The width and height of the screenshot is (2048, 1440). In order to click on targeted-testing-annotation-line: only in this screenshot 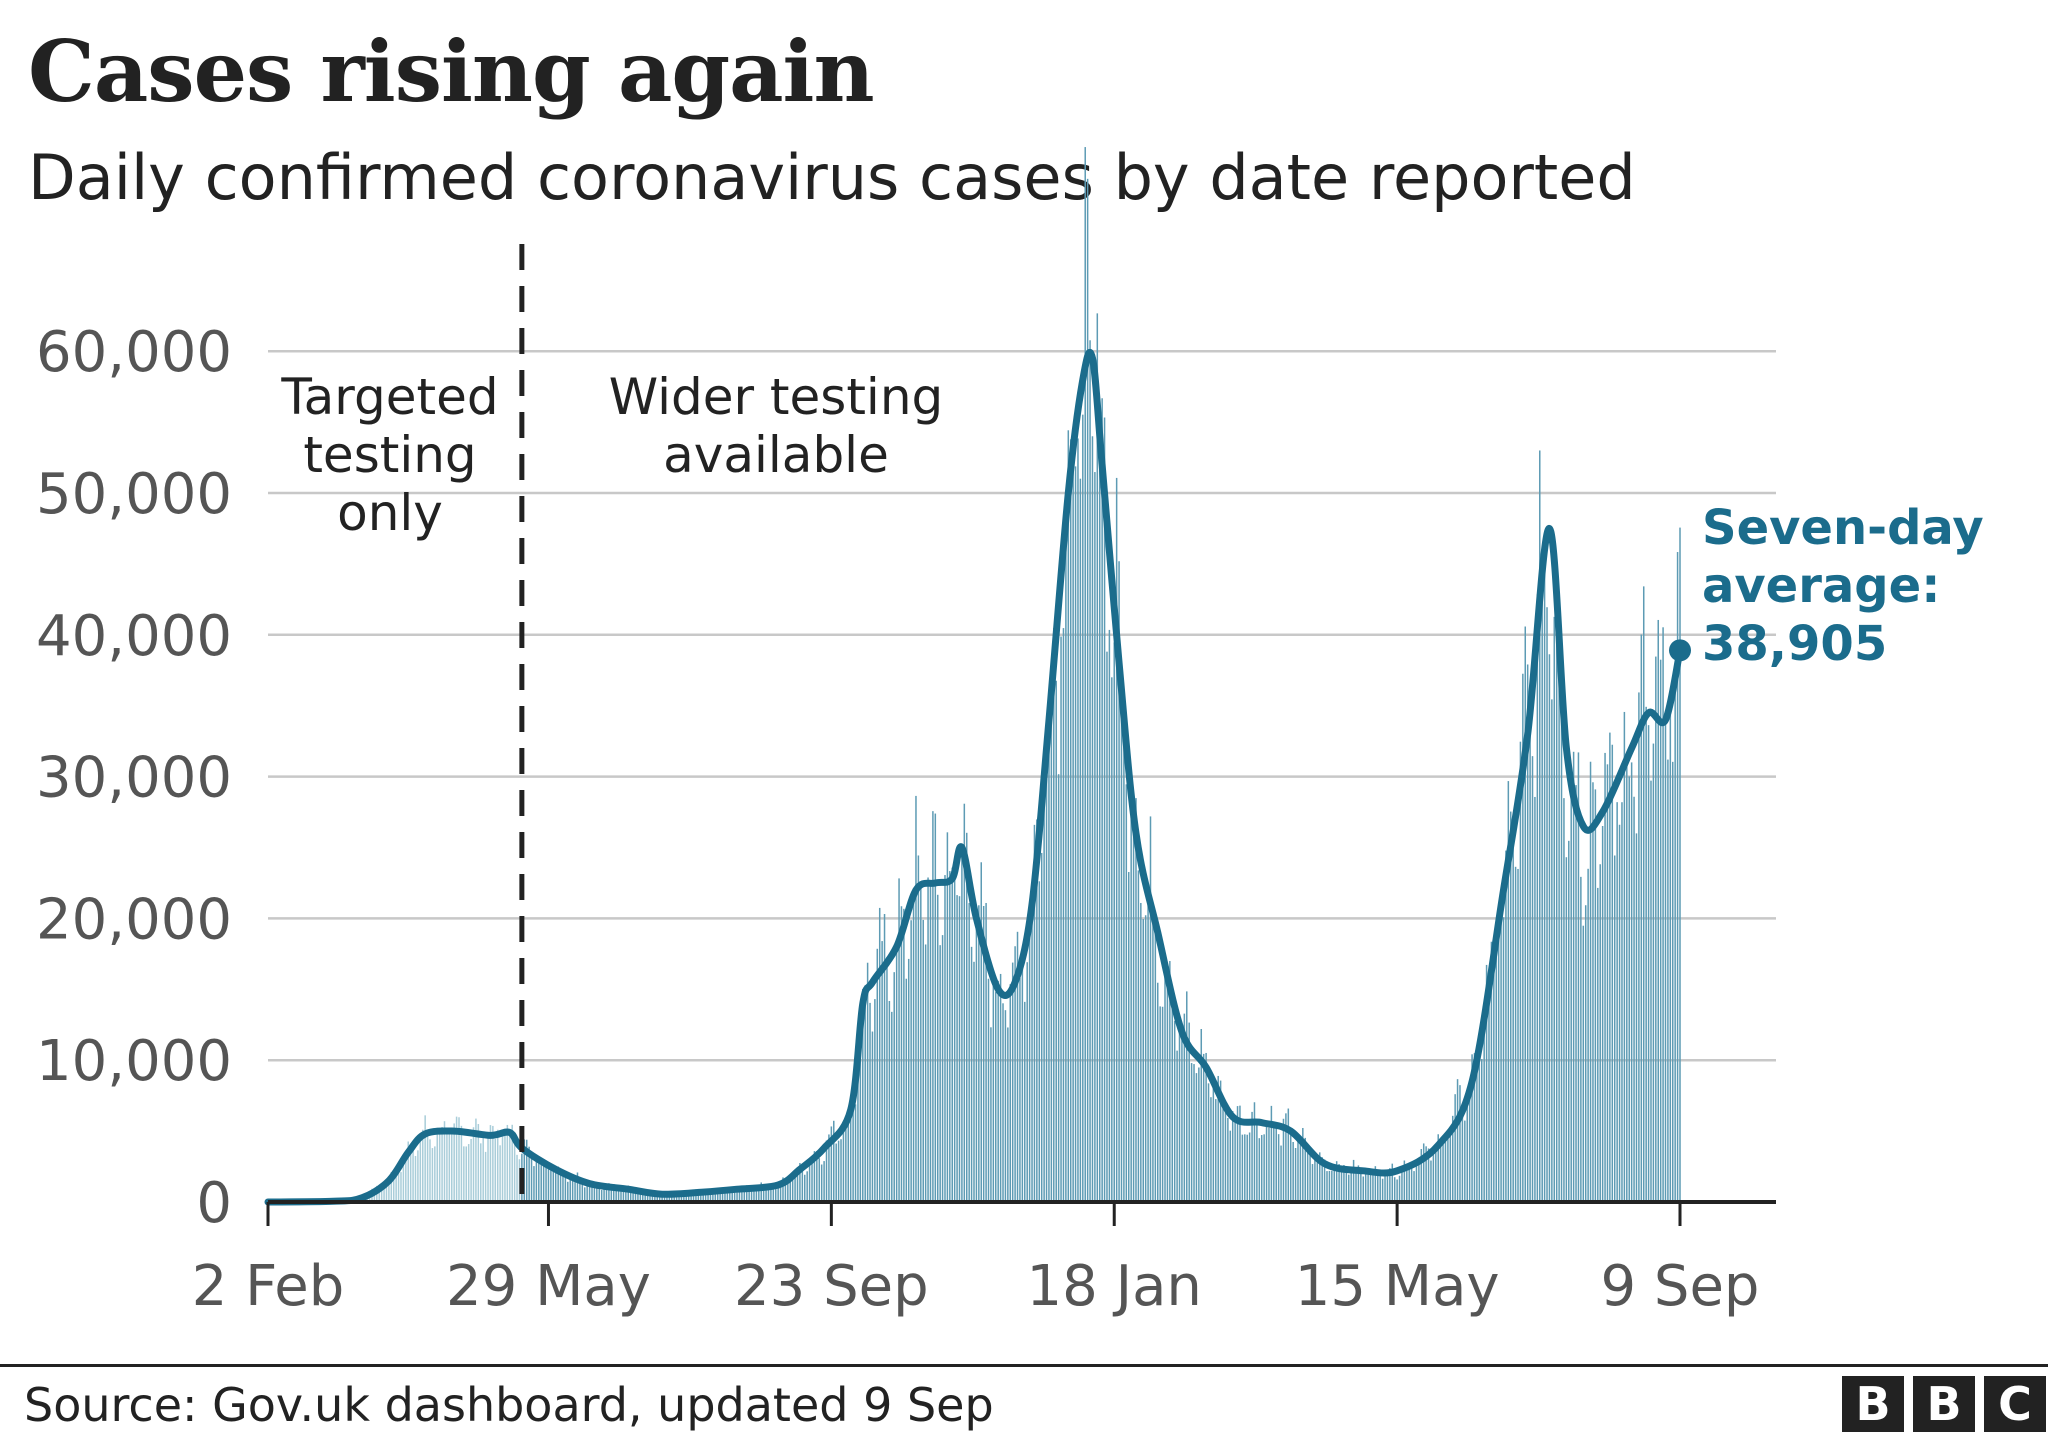, I will do `click(390, 513)`.